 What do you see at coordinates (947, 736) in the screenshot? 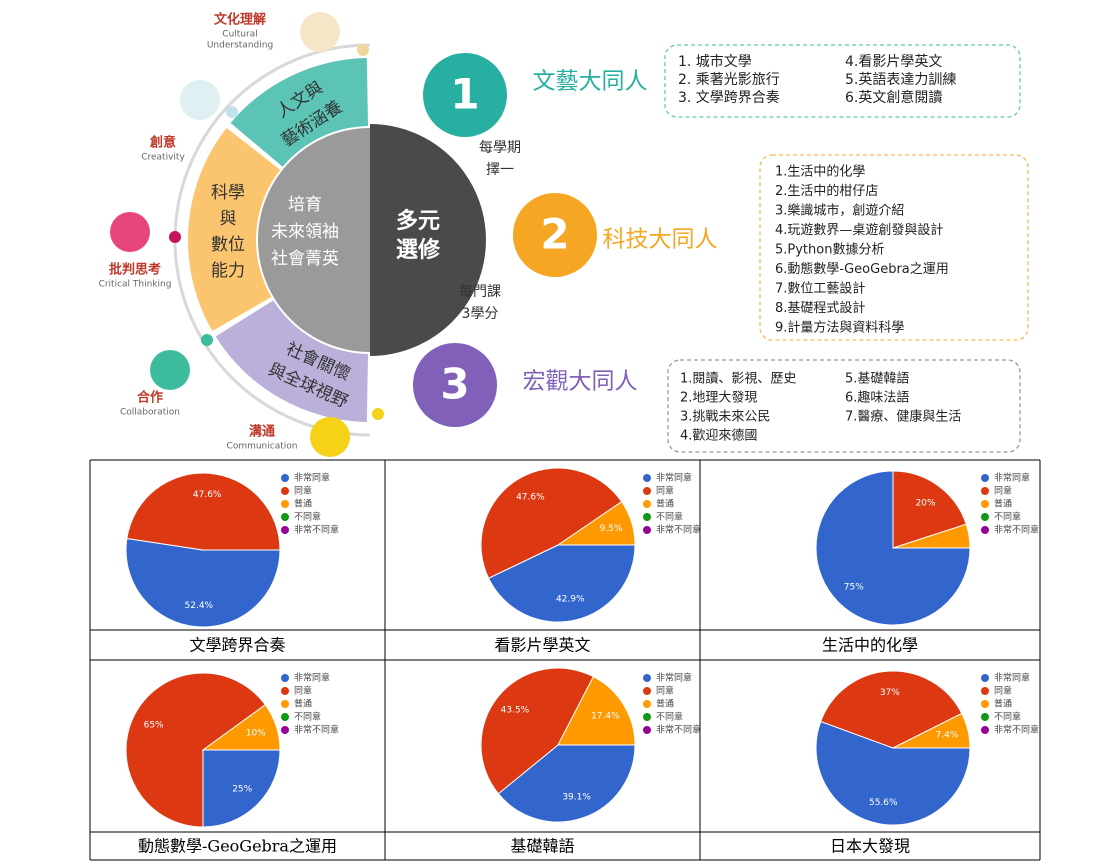
I see `slice-label: 7.4%` at bounding box center [947, 736].